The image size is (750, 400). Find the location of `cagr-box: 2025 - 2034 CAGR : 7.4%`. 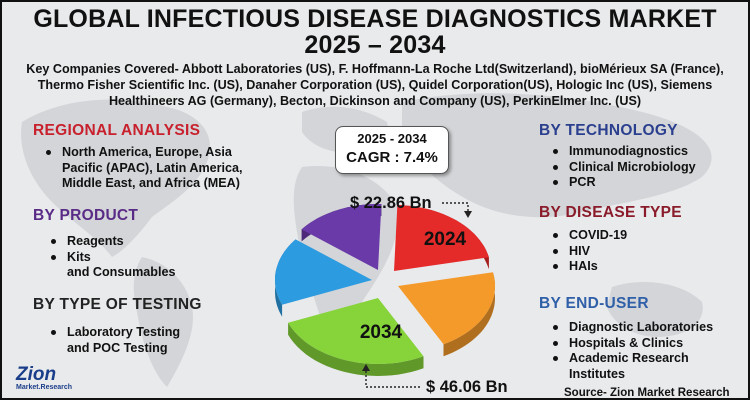

cagr-box: 2025 - 2034 CAGR : 7.4% is located at coordinates (392, 150).